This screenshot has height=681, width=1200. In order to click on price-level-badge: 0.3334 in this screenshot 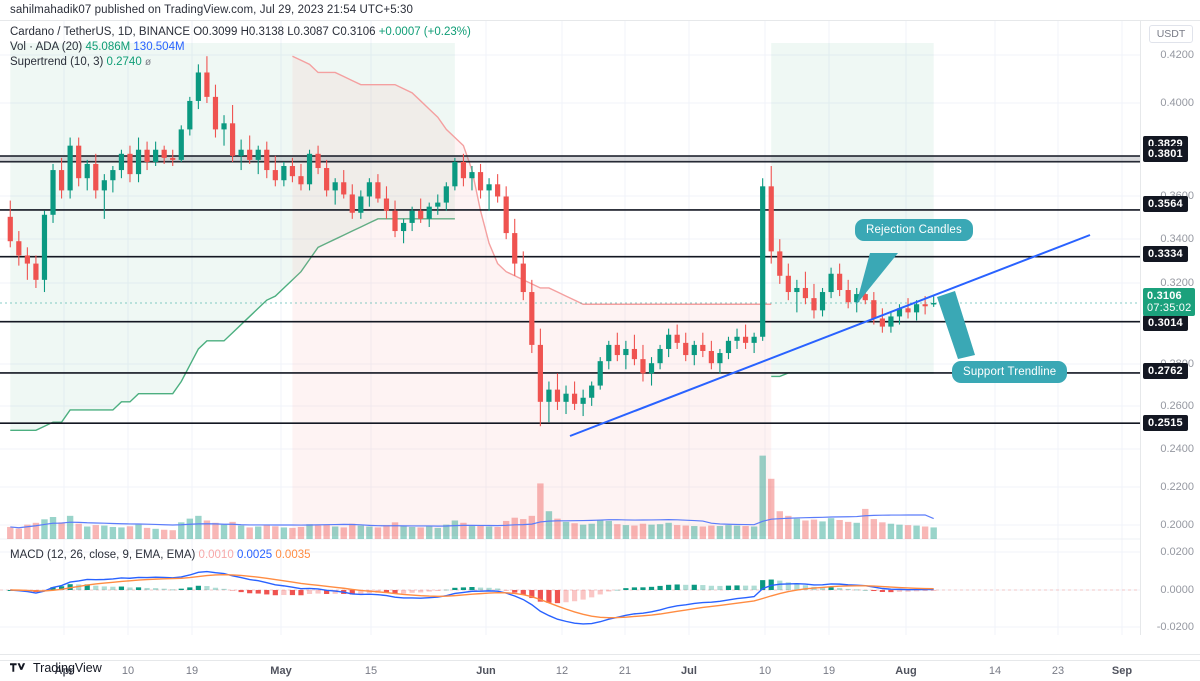, I will do `click(1165, 254)`.